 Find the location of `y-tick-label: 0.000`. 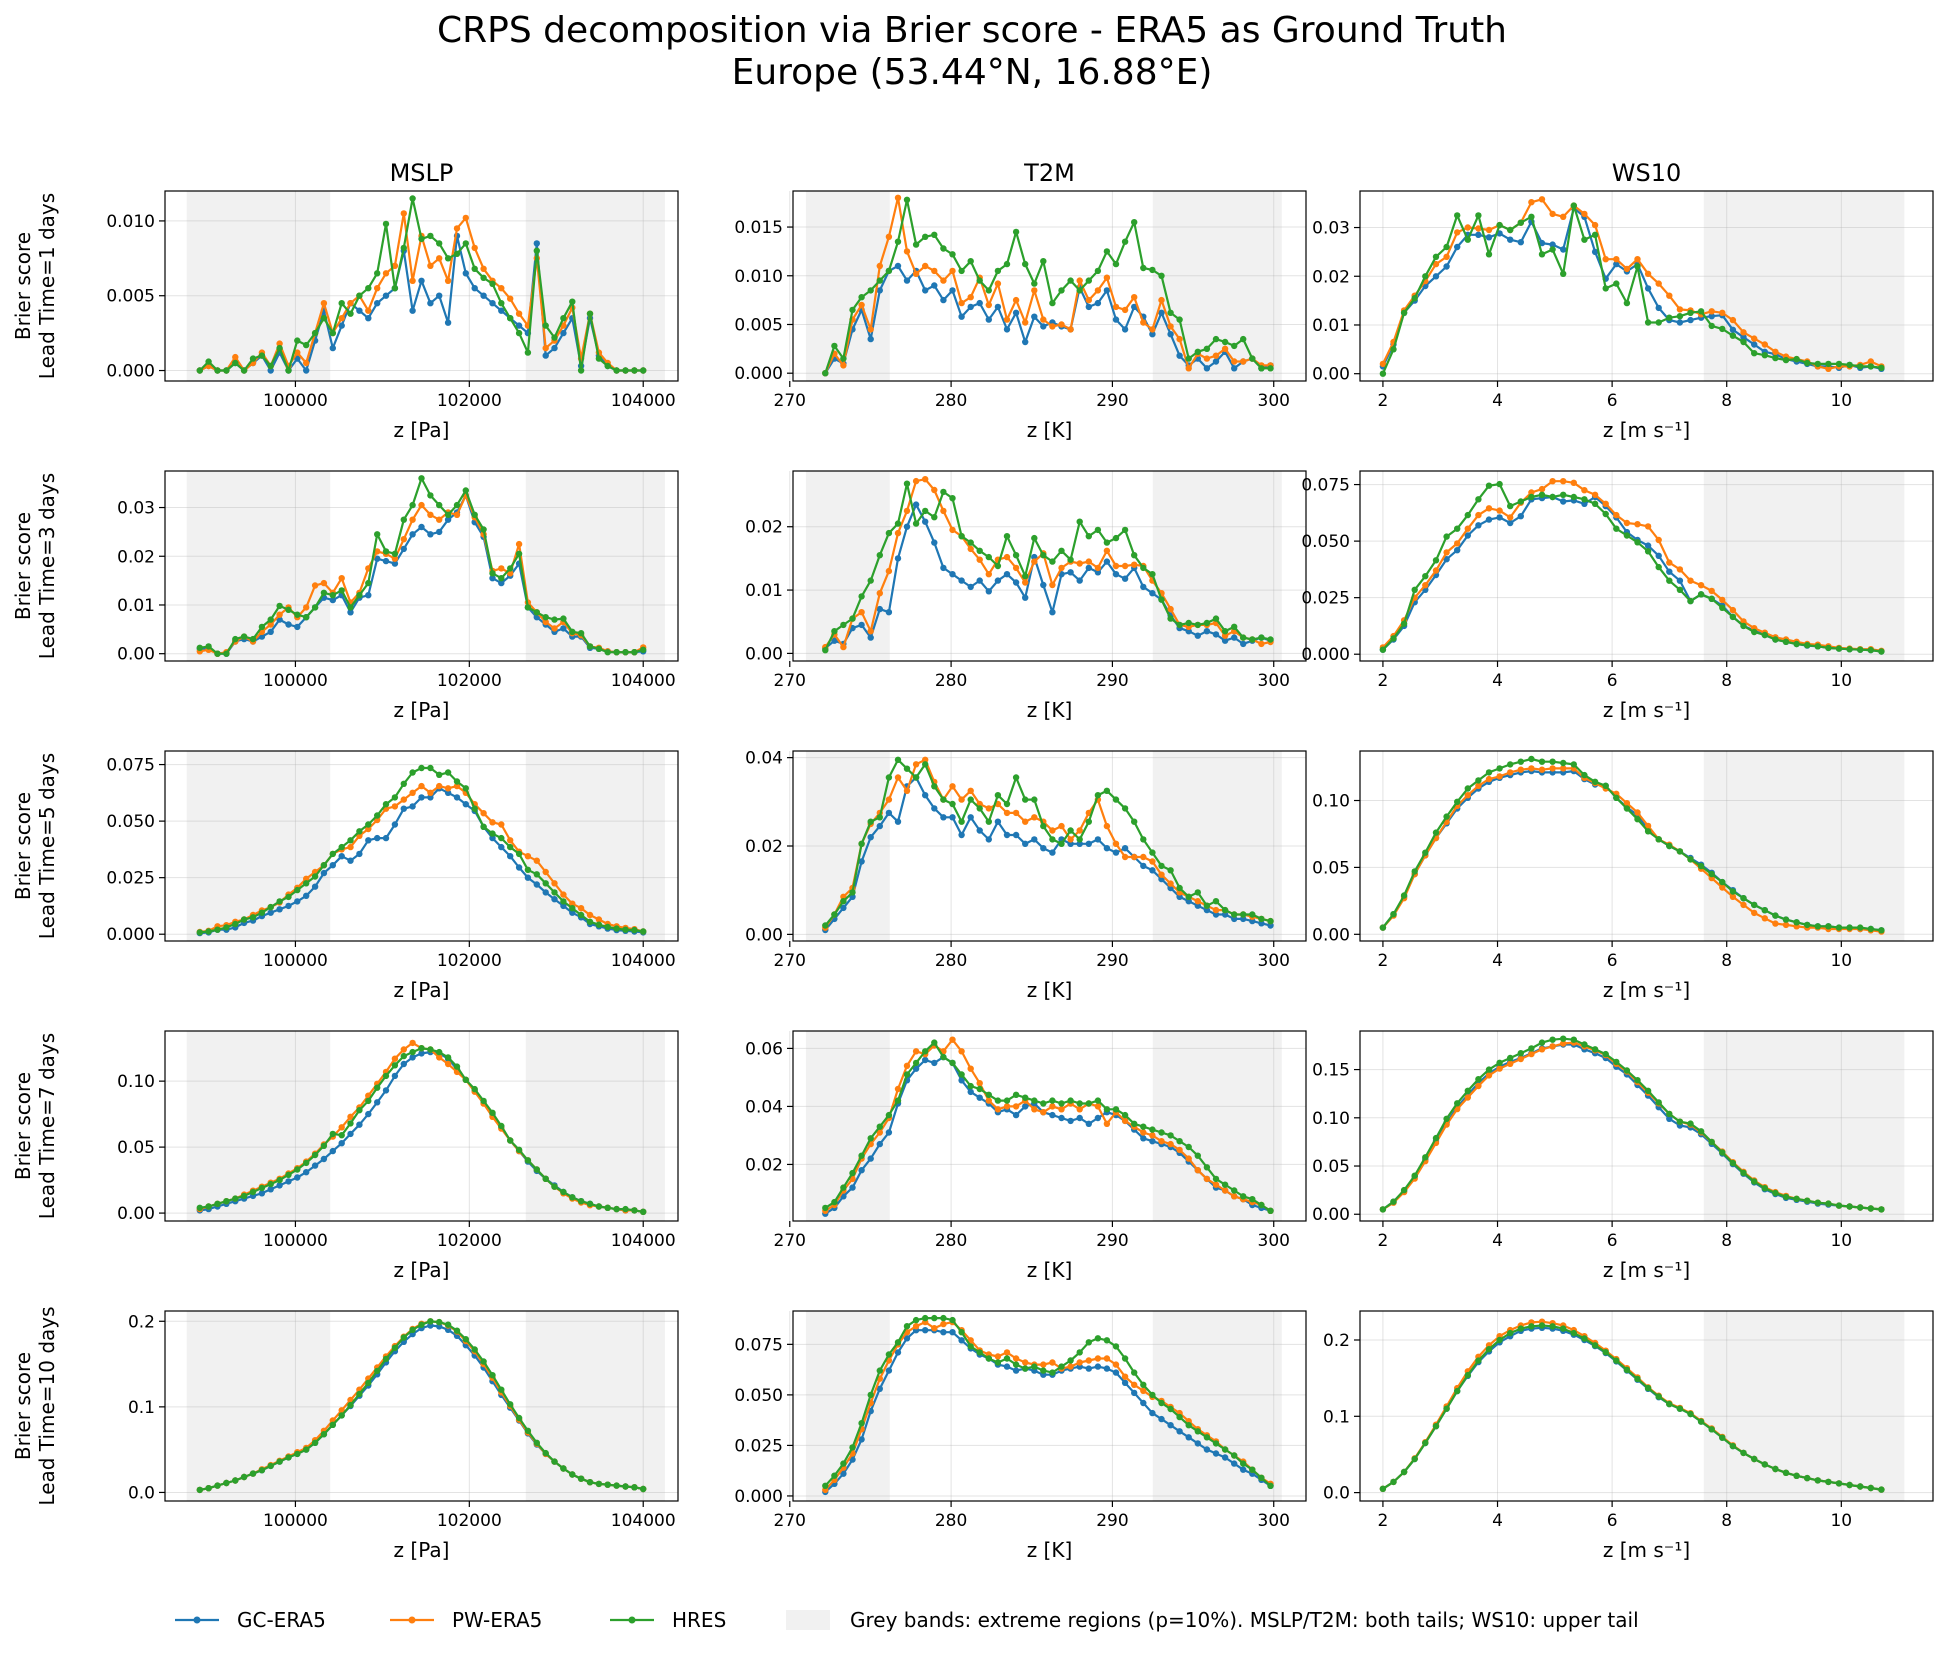

y-tick-label: 0.000 is located at coordinates (758, 1497).